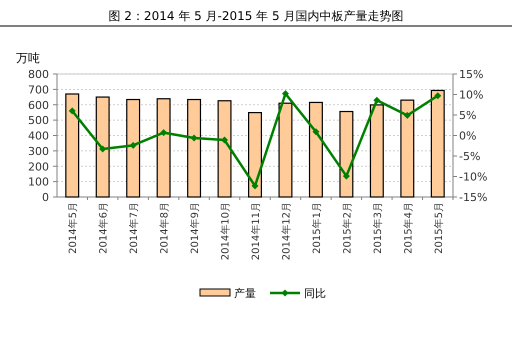 The image size is (512, 338). I want to click on legend-label: 同比, so click(315, 293).